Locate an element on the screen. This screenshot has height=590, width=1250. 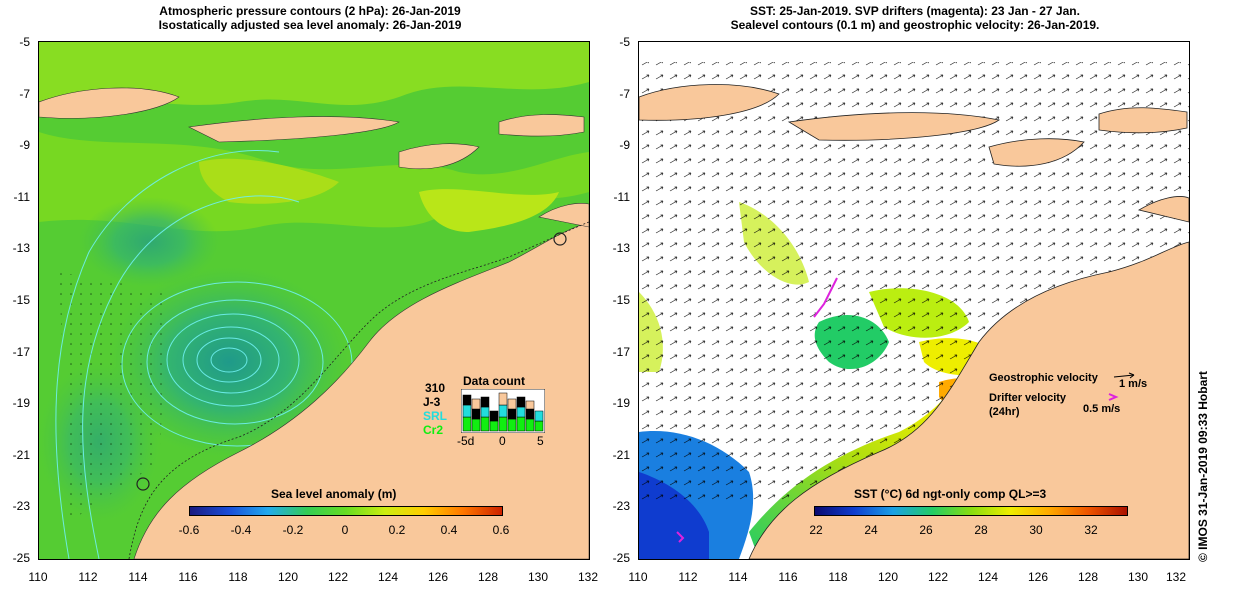
right-xtick: 116 is located at coordinates (788, 577).